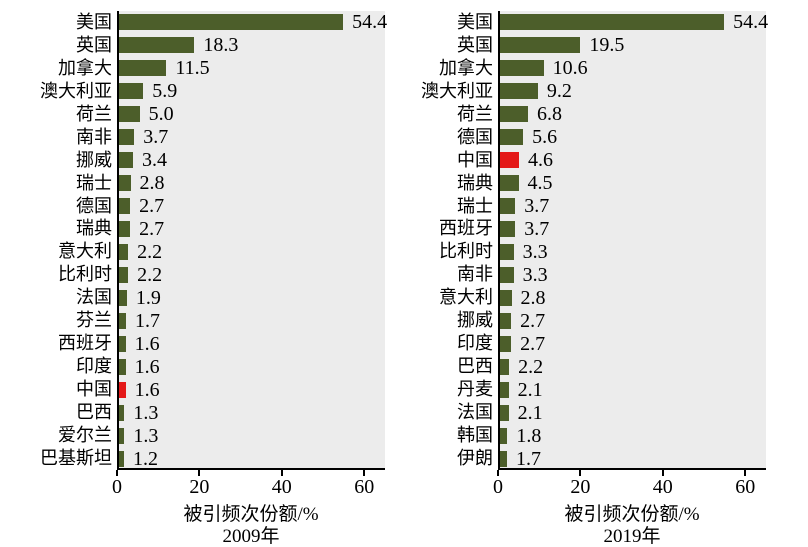 The width and height of the screenshot is (808, 547). I want to click on bar-value-label: 5.9, so click(165, 91).